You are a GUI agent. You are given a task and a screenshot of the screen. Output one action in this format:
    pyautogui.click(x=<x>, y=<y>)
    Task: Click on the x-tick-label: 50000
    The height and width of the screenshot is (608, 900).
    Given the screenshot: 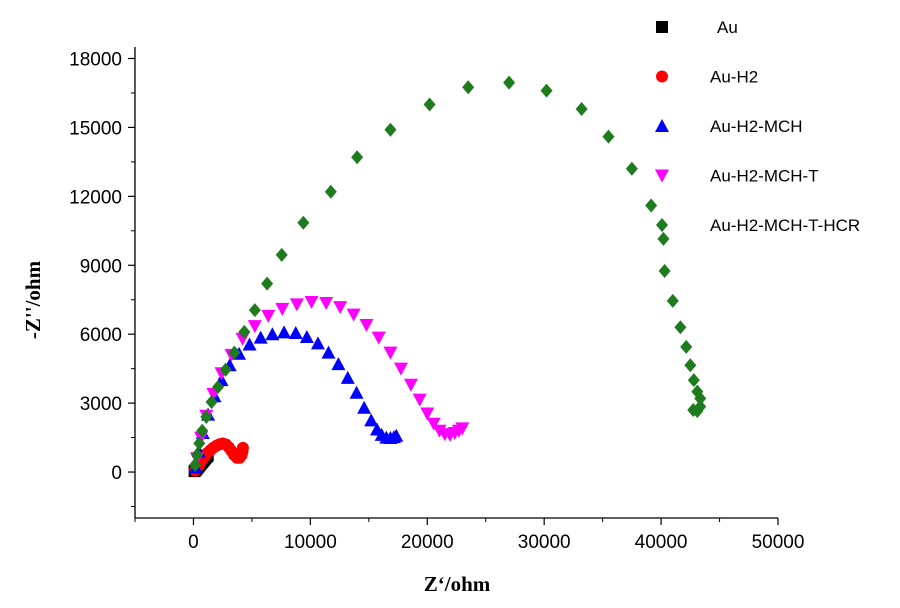 What is the action you would take?
    pyautogui.click(x=778, y=542)
    